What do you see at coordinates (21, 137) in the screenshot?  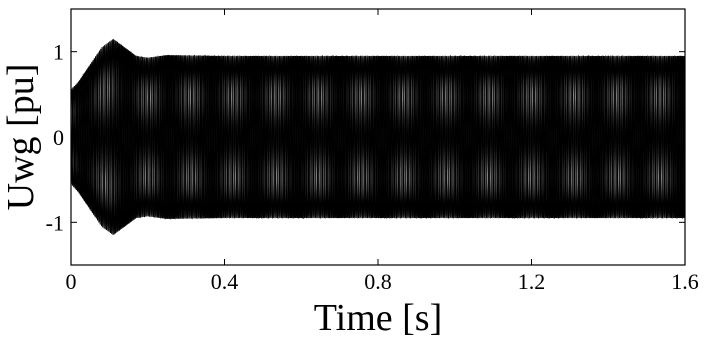 I see `y-axis-label: Uwg [pu]` at bounding box center [21, 137].